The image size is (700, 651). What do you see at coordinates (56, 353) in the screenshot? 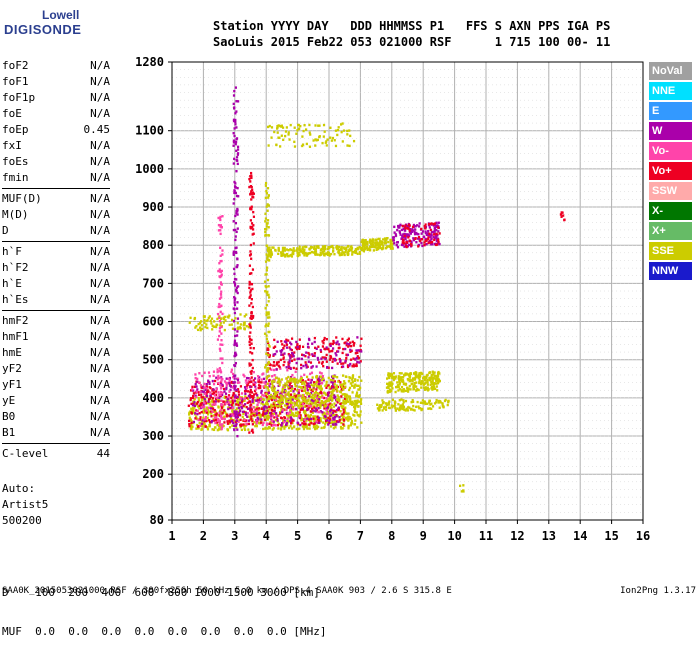
I see `parameter-row: hmE N/A` at bounding box center [56, 353].